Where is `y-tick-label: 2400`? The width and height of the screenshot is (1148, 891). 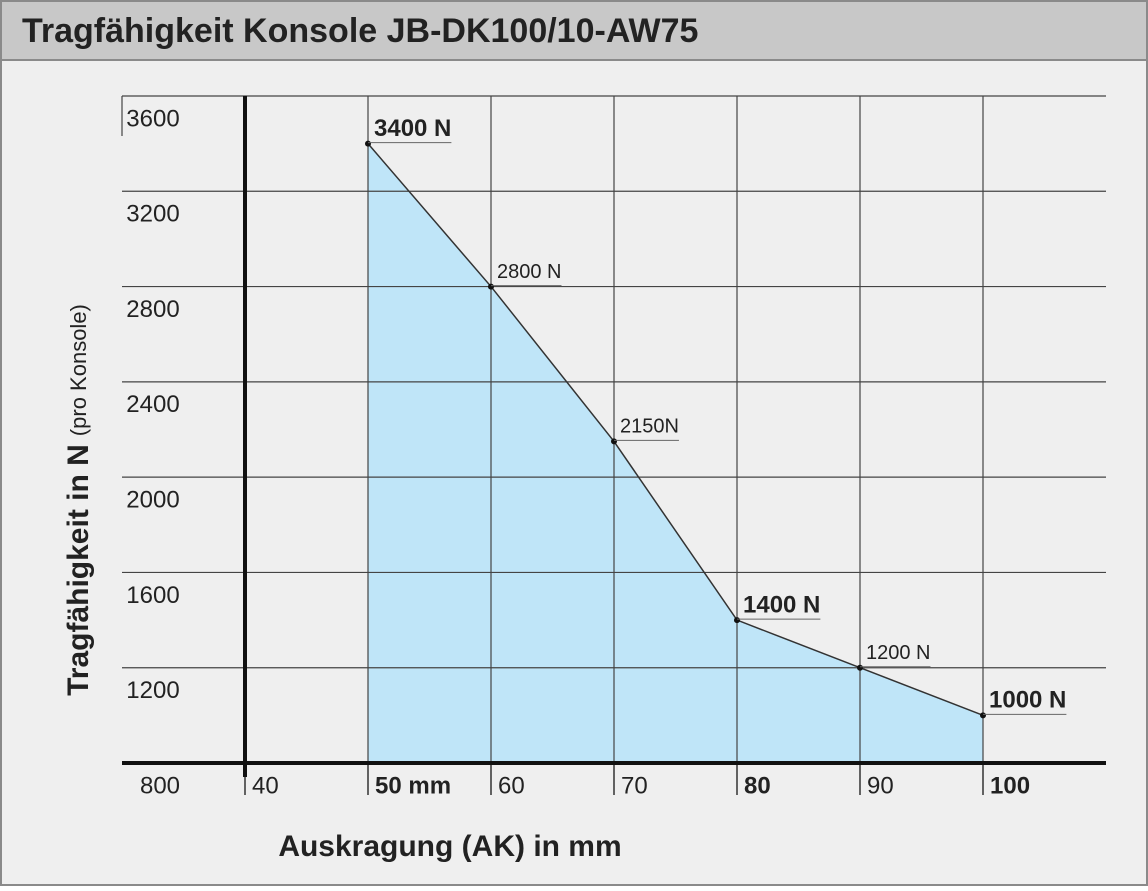 y-tick-label: 2400 is located at coordinates (152, 404).